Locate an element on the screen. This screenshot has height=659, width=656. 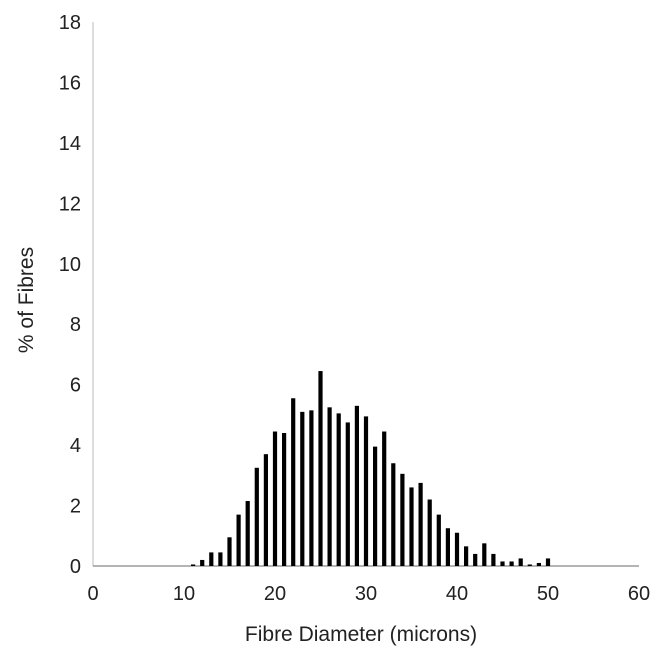
y-tick-label: 12 is located at coordinates (70, 204).